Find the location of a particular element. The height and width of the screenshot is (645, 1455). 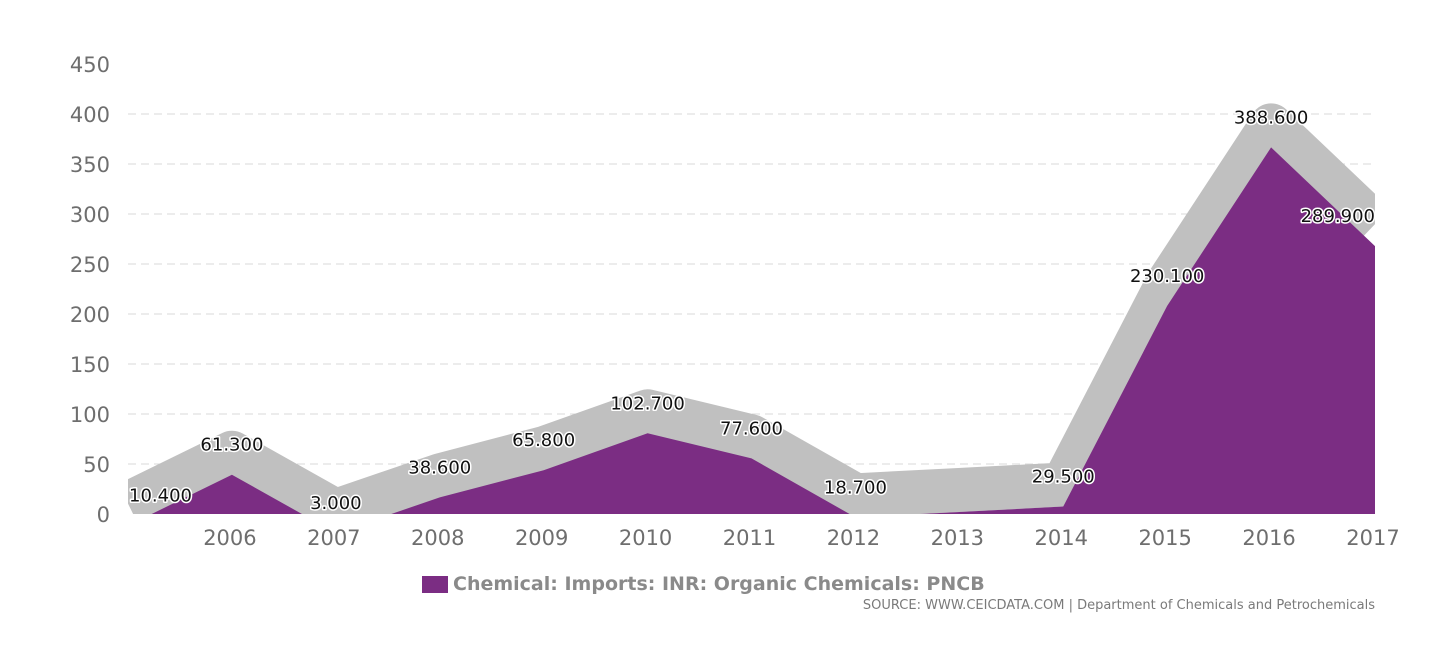

x-tick-label: 2015 is located at coordinates (1164, 538).